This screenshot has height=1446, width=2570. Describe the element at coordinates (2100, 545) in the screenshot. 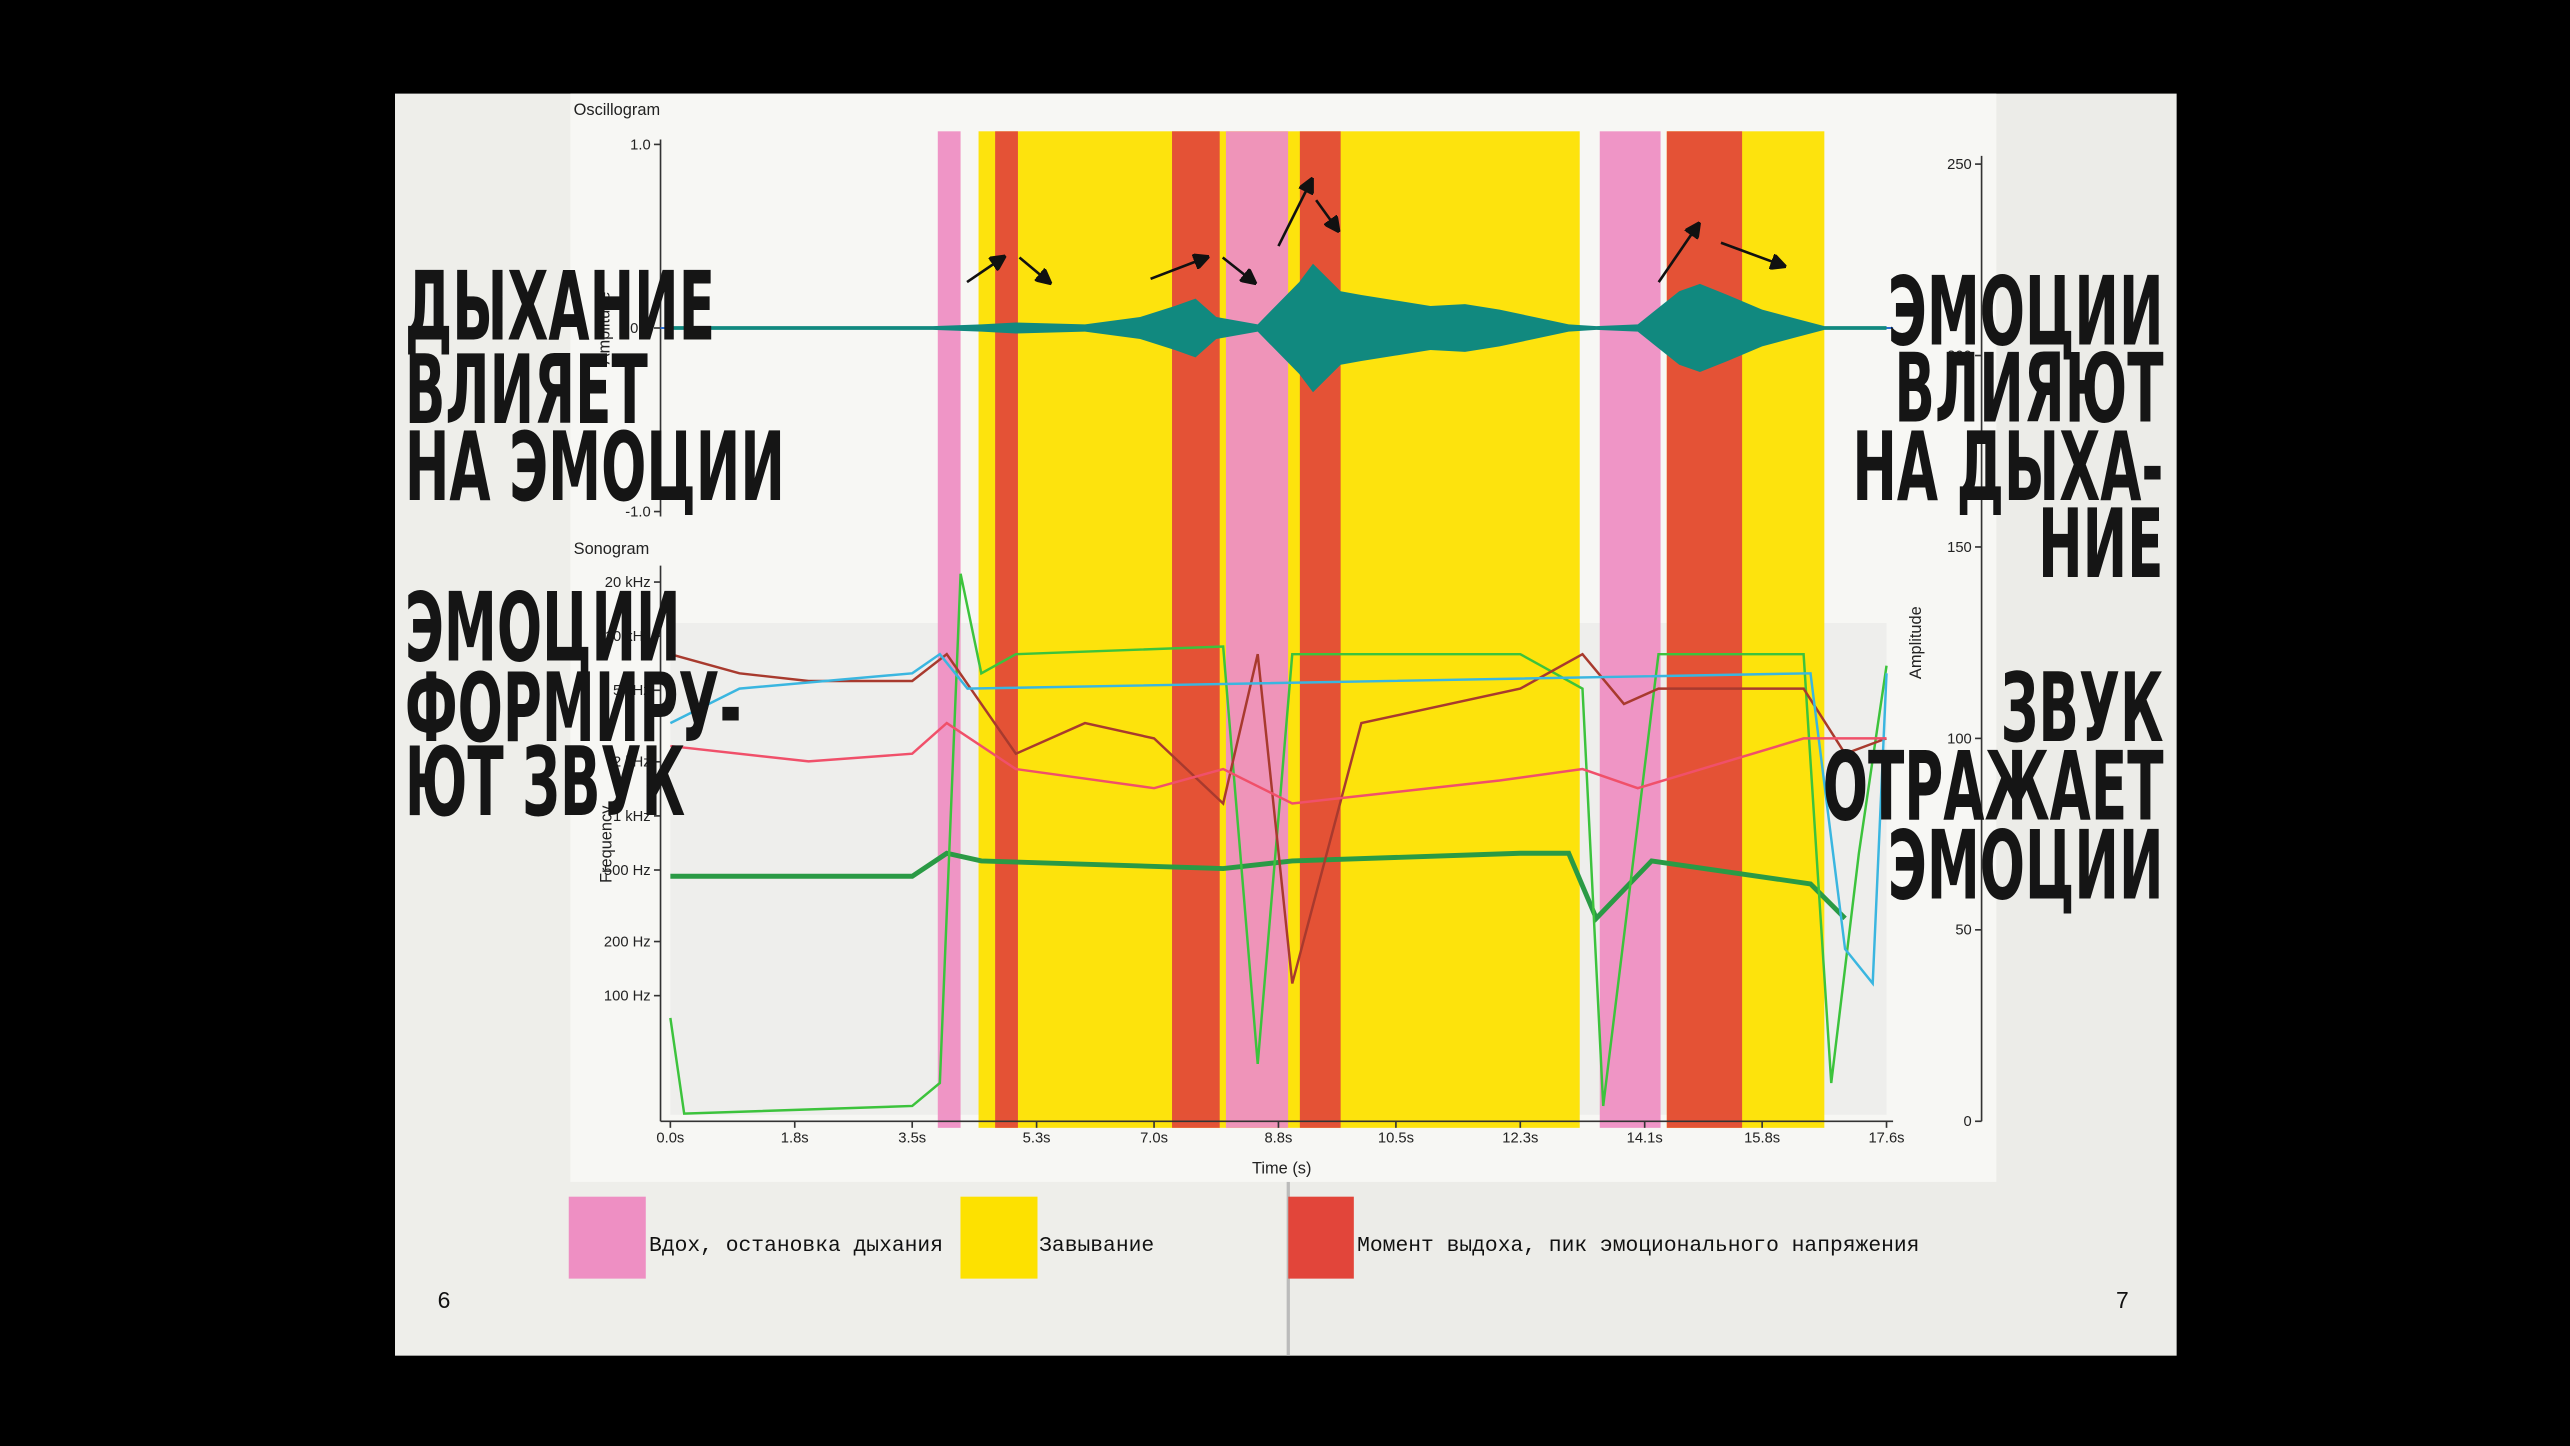

I see `heading-line: НИЕ` at that location.